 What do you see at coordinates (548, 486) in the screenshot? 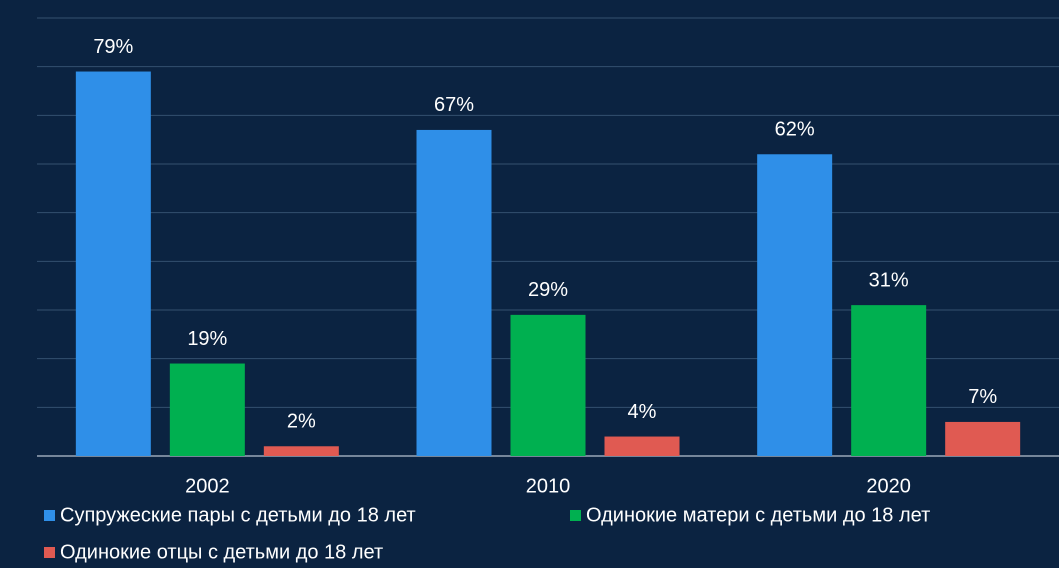
I see `x-tick-label: 2010` at bounding box center [548, 486].